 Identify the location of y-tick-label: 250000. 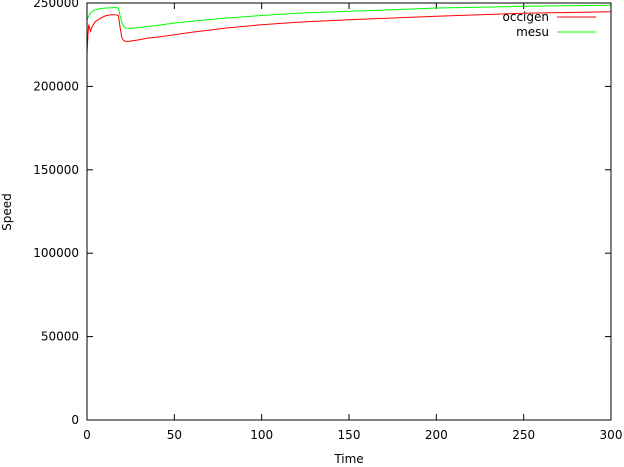
(56, 5).